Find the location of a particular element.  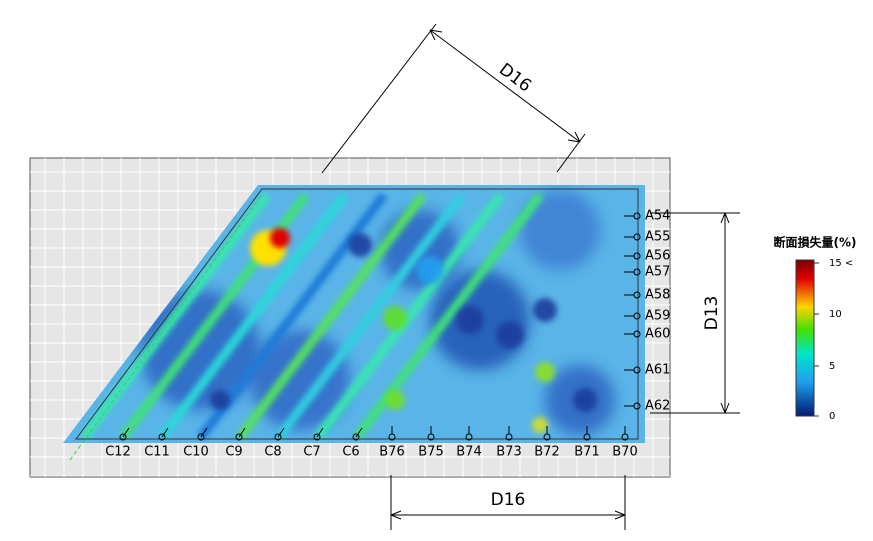

c-label: C12 is located at coordinates (118, 452).